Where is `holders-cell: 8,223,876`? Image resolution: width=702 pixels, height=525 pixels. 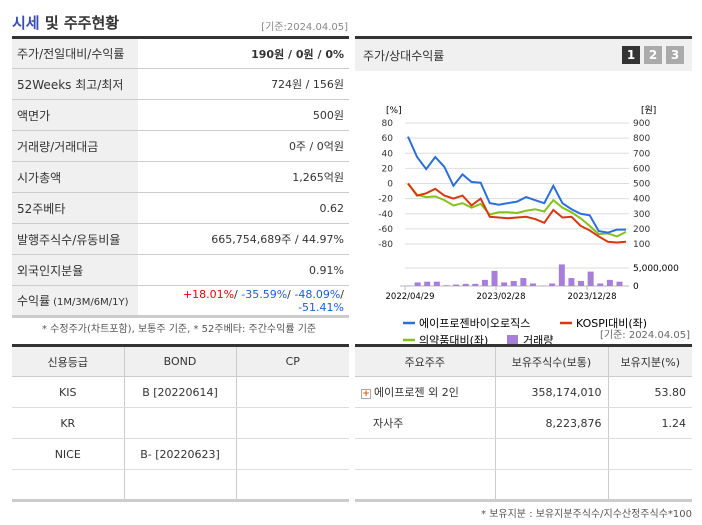
holders-cell: 8,223,876 is located at coordinates (551, 423).